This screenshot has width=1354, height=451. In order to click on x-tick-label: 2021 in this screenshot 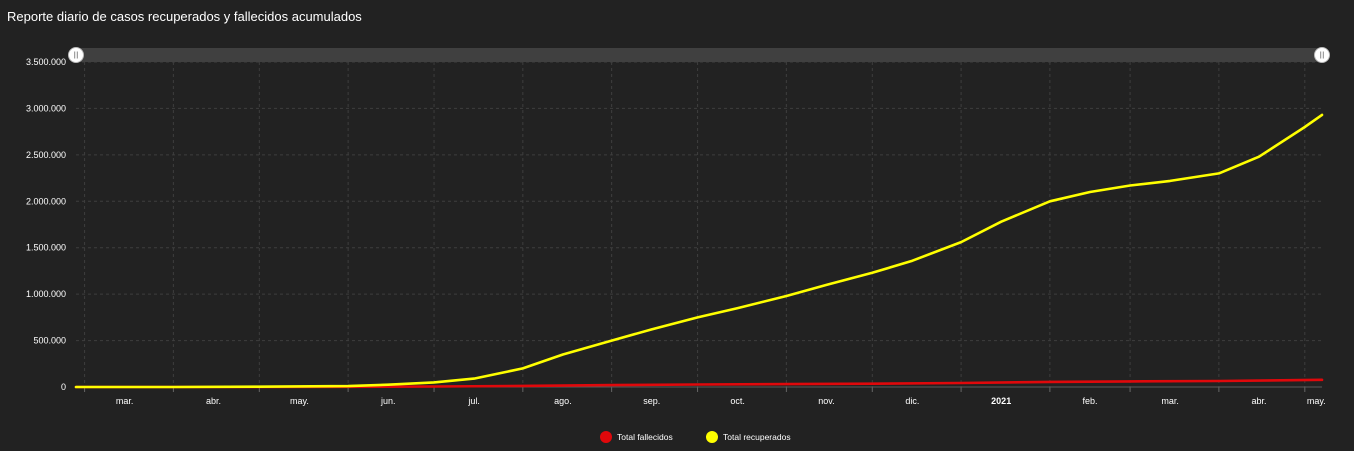, I will do `click(1001, 401)`.